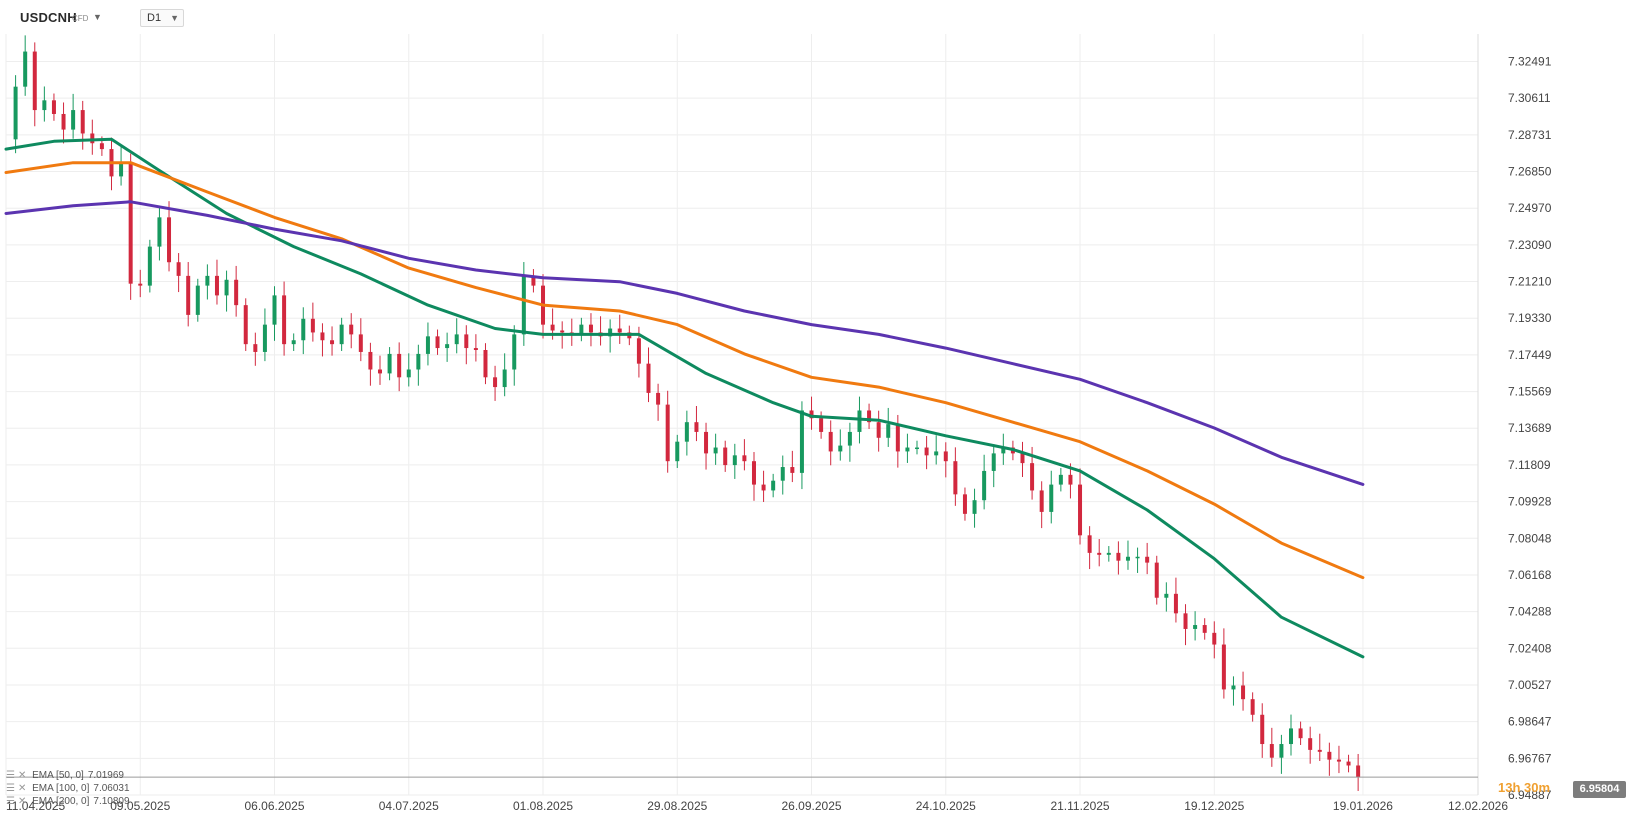  Describe the element at coordinates (1530, 795) in the screenshot. I see `y-tick-label: 6.94887` at that location.